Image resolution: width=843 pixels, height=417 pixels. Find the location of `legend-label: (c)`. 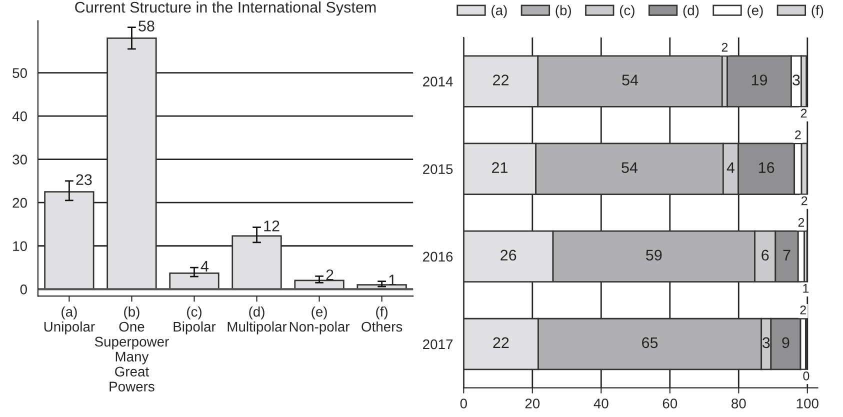

legend-label: (c) is located at coordinates (627, 11).